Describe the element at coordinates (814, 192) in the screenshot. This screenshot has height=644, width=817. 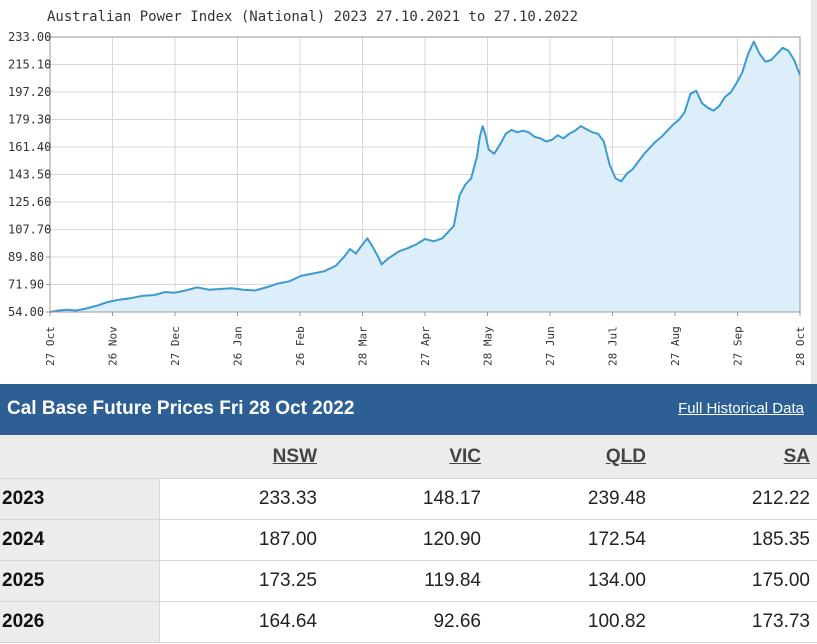
I see `chart-right-strip` at that location.